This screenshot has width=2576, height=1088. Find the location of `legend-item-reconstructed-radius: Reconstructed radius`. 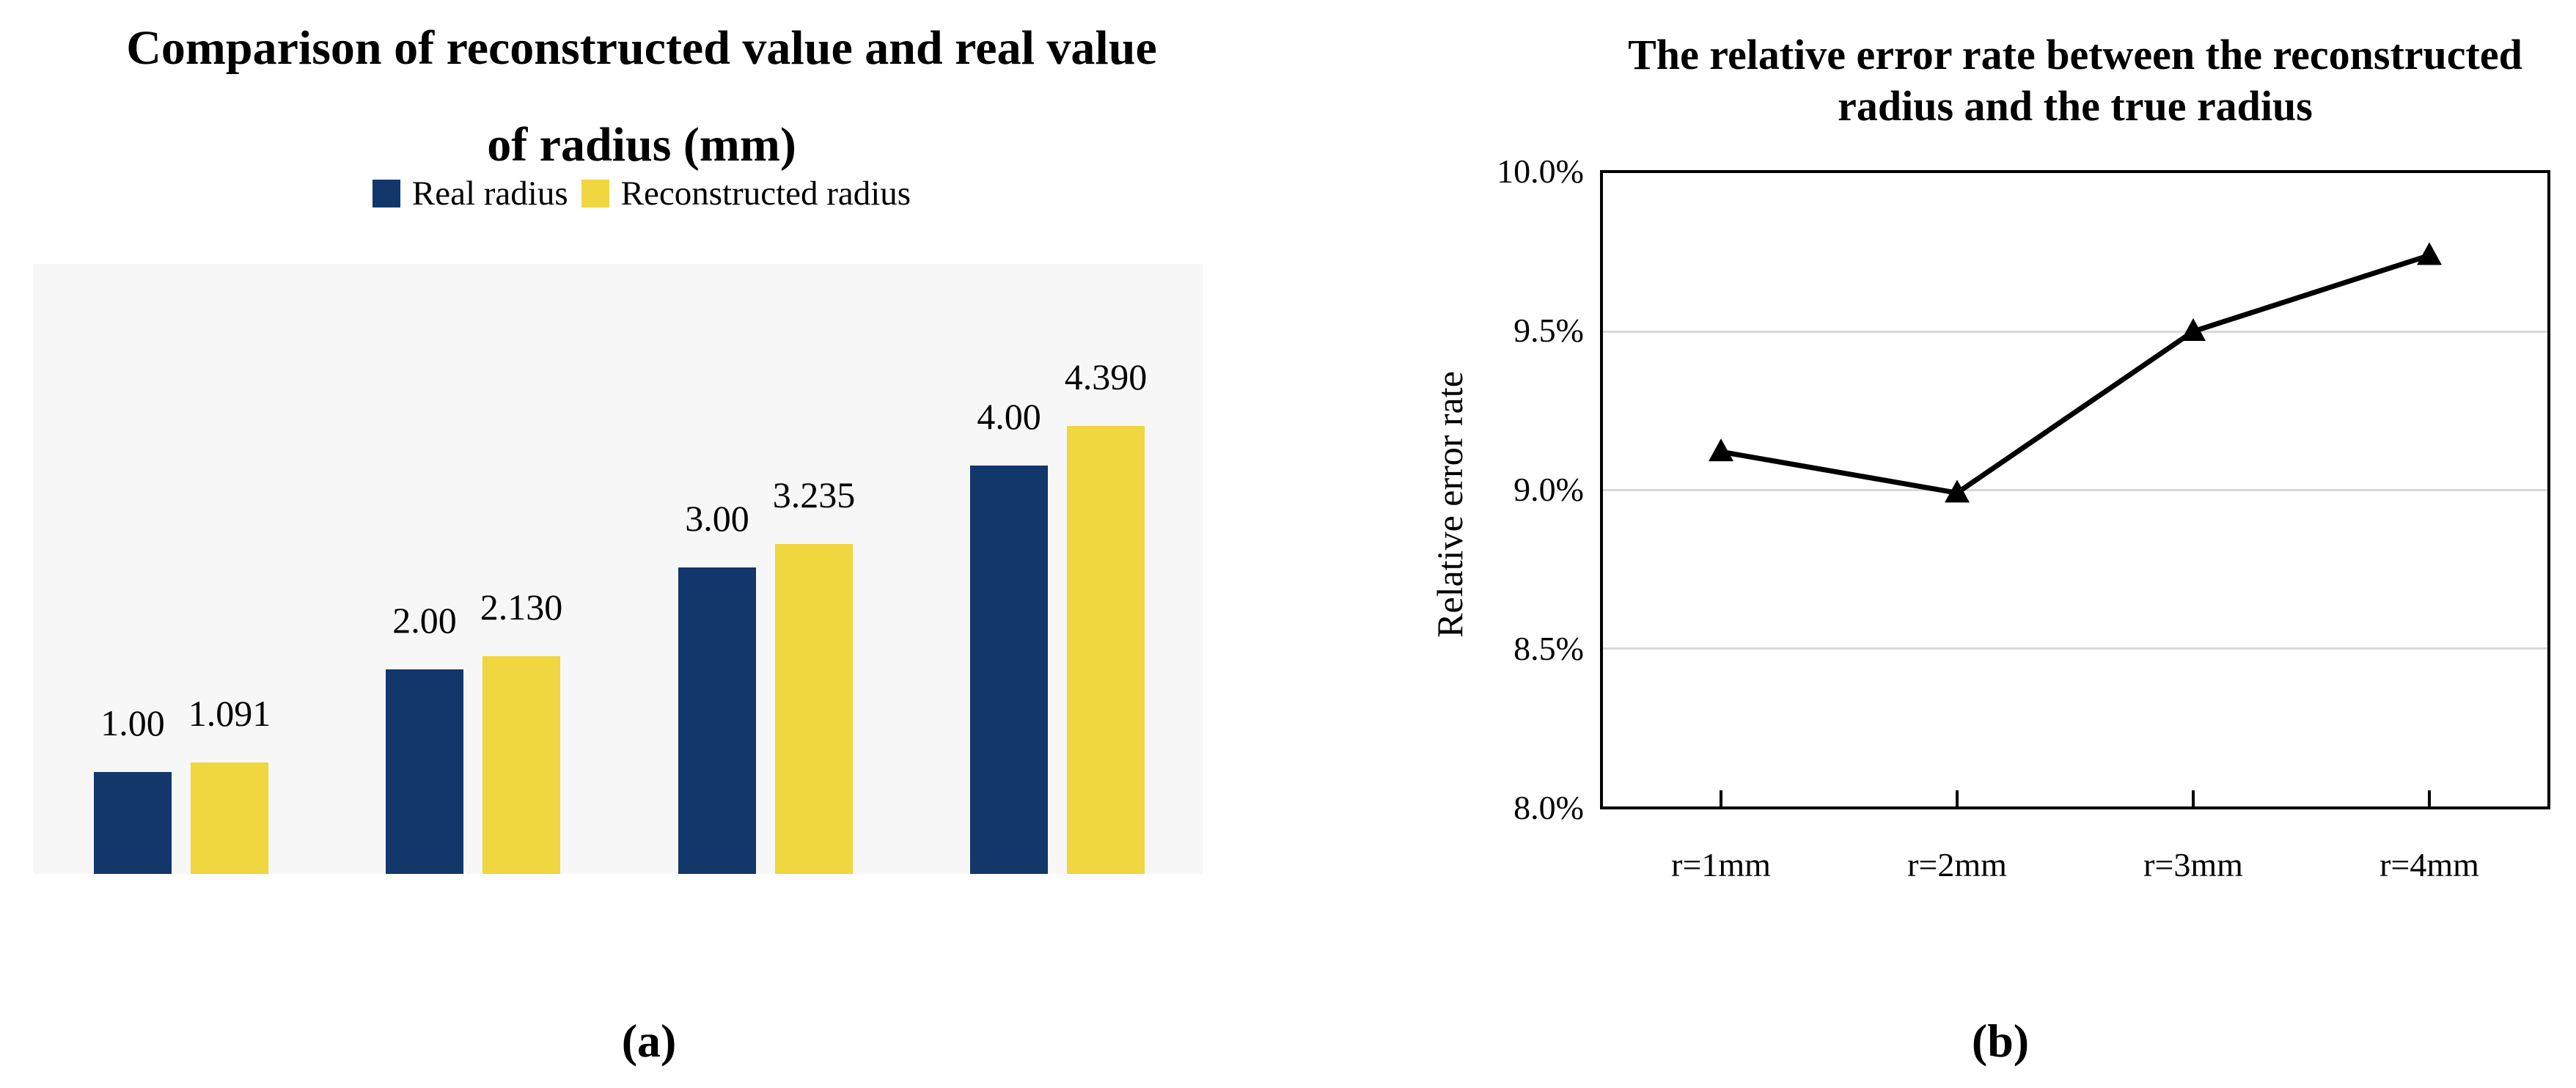

legend-item-reconstructed-radius: Reconstructed radius is located at coordinates (746, 193).